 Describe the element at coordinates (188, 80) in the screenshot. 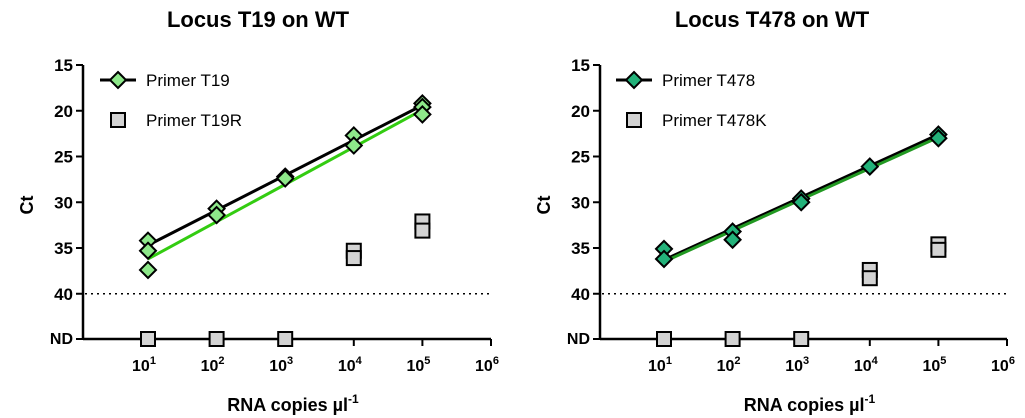

I see `legend-label: Primer T19` at that location.